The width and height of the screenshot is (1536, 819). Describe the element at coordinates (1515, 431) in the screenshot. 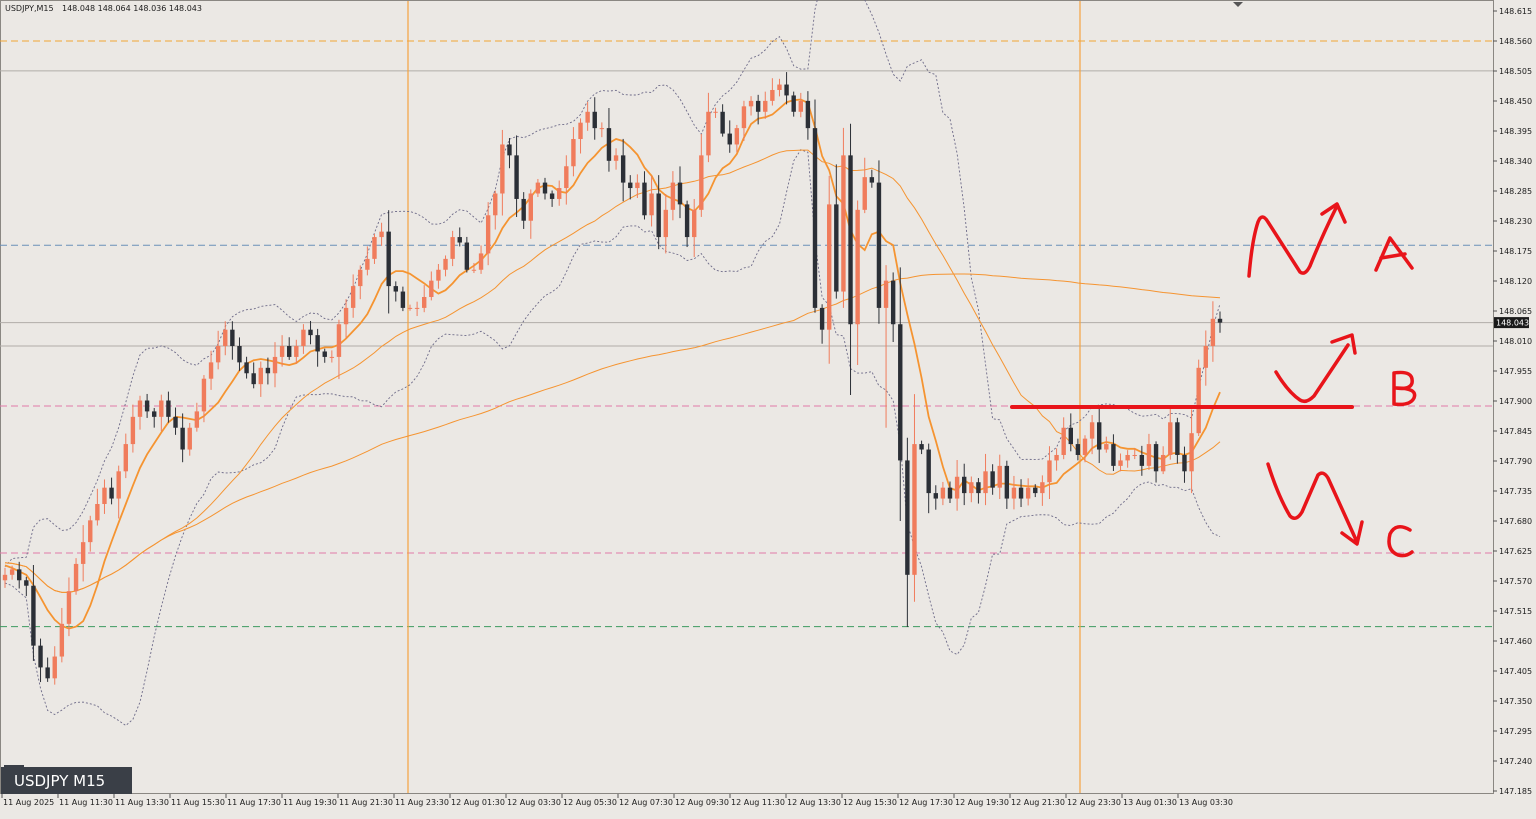

I see `price-label: 147.845` at that location.